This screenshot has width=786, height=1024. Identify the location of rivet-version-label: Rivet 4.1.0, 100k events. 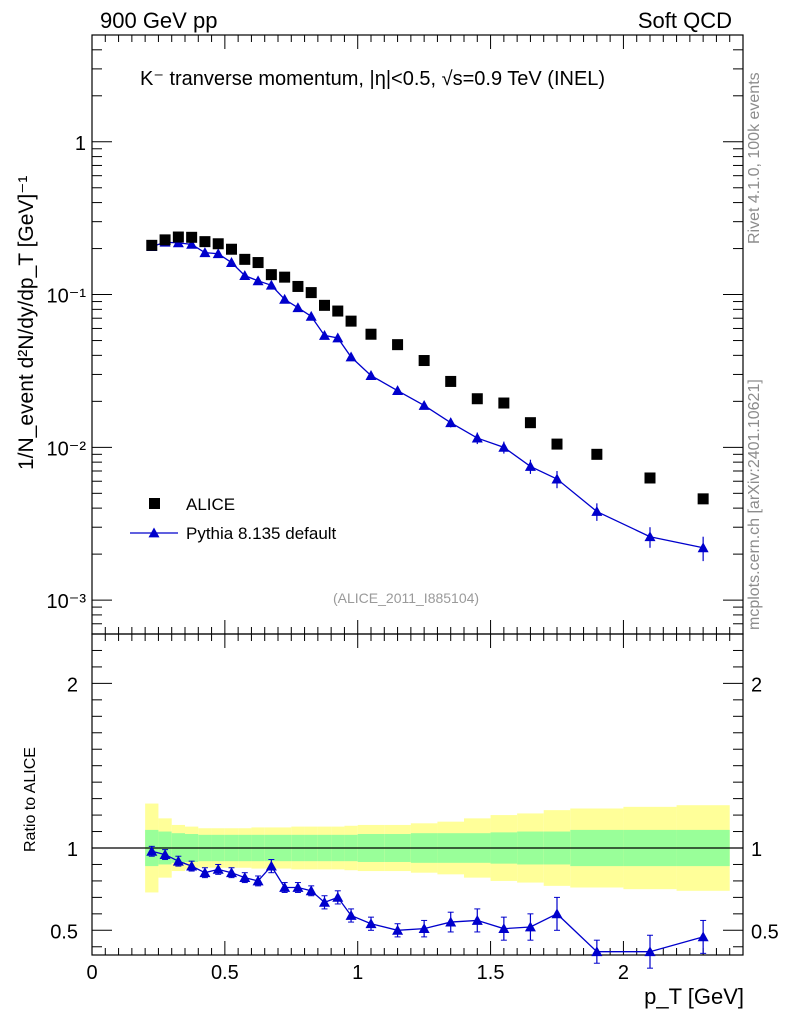
(754, 158).